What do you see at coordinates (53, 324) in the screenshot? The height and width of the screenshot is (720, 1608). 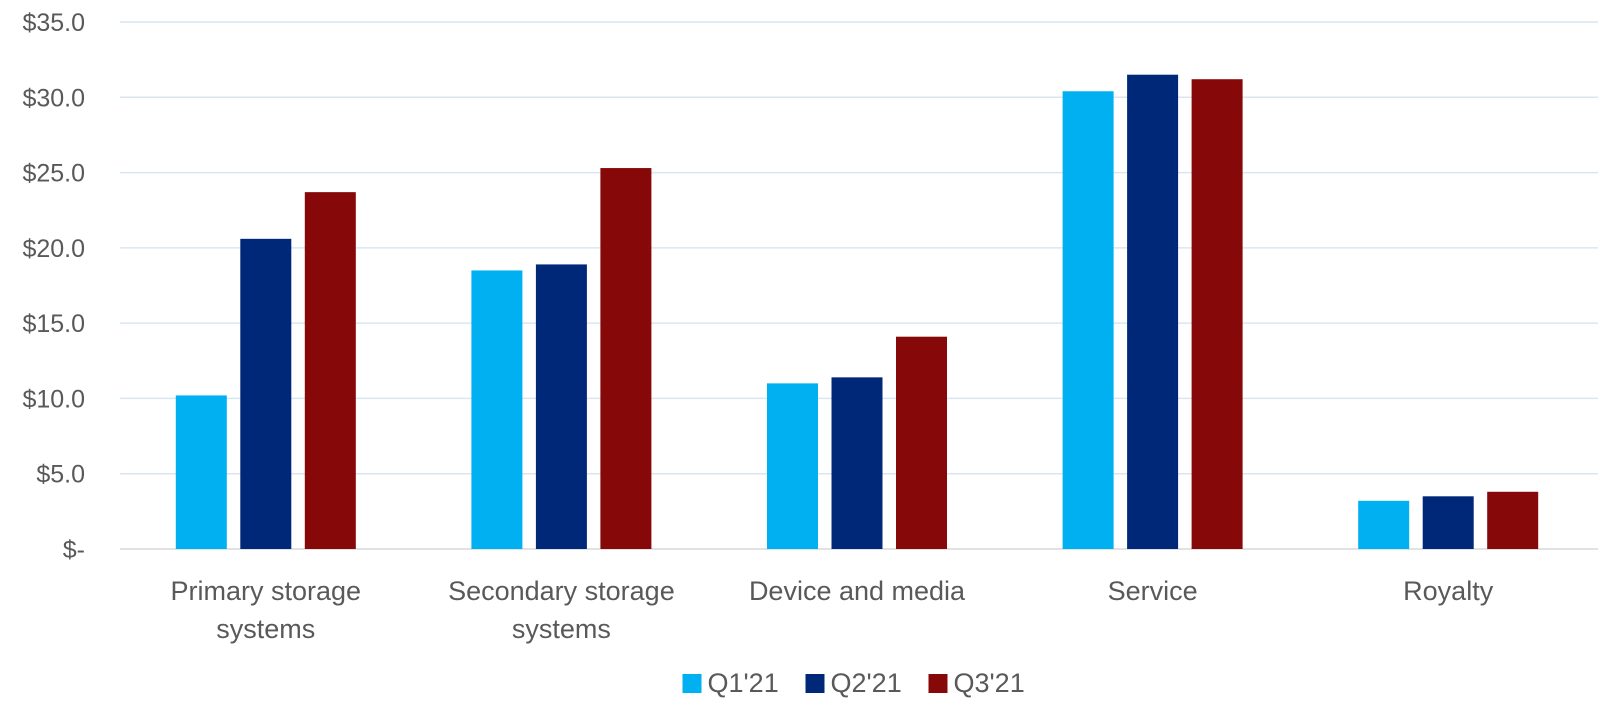 I see `y-tick-label: $15.0` at bounding box center [53, 324].